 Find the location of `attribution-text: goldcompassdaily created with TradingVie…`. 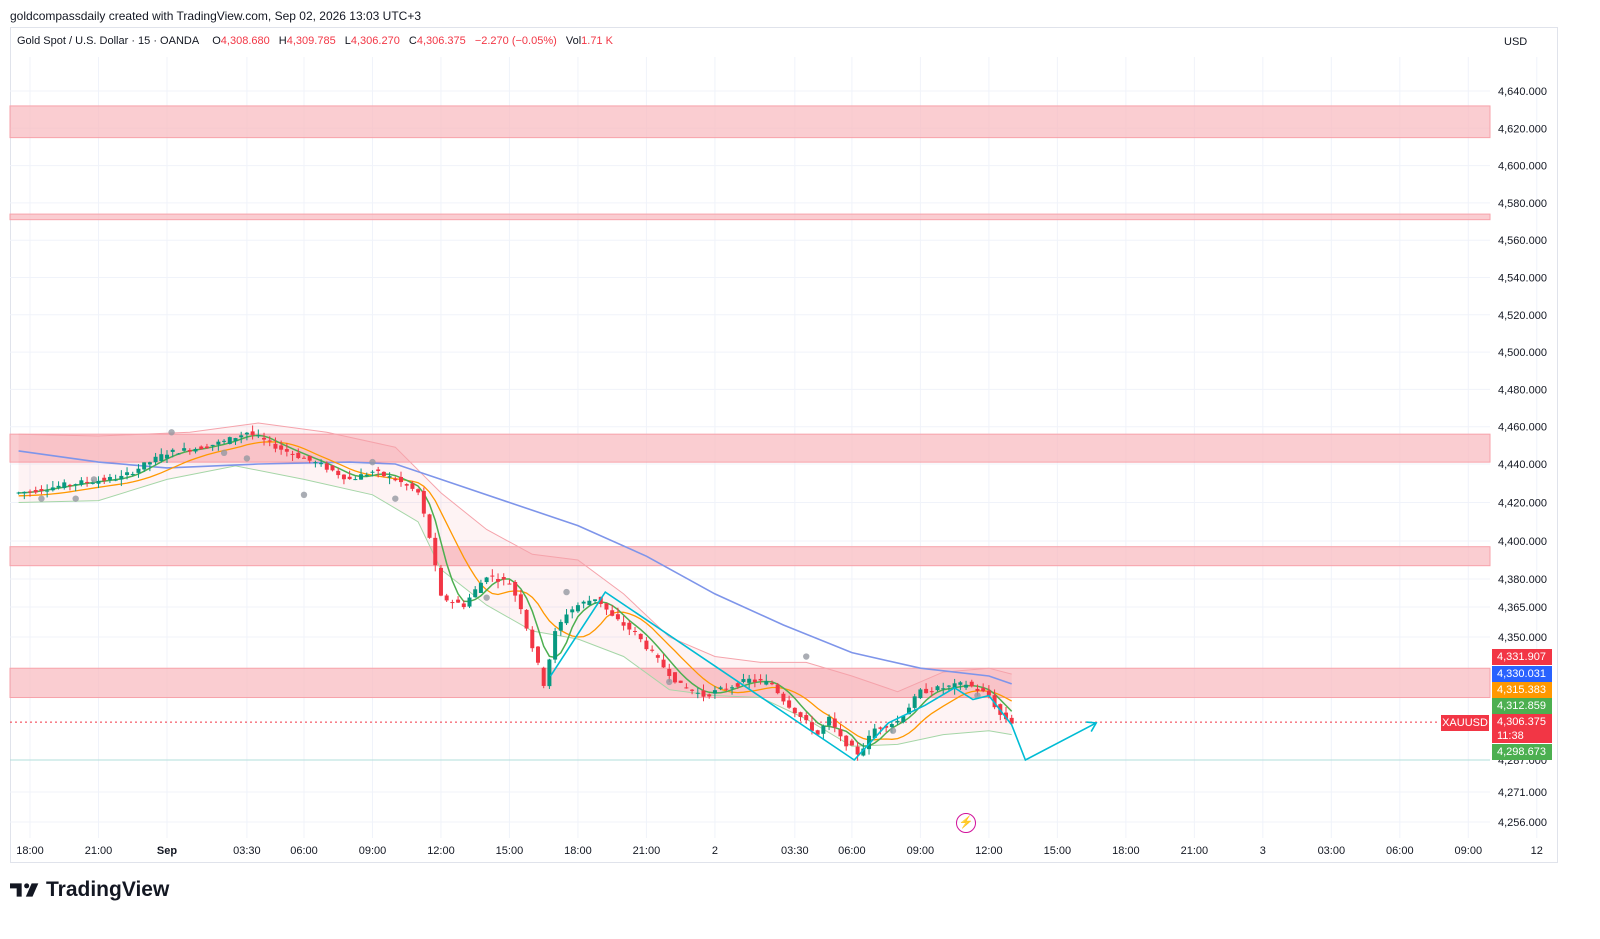

attribution-text: goldcompassdaily created with TradingVie… is located at coordinates (216, 16).